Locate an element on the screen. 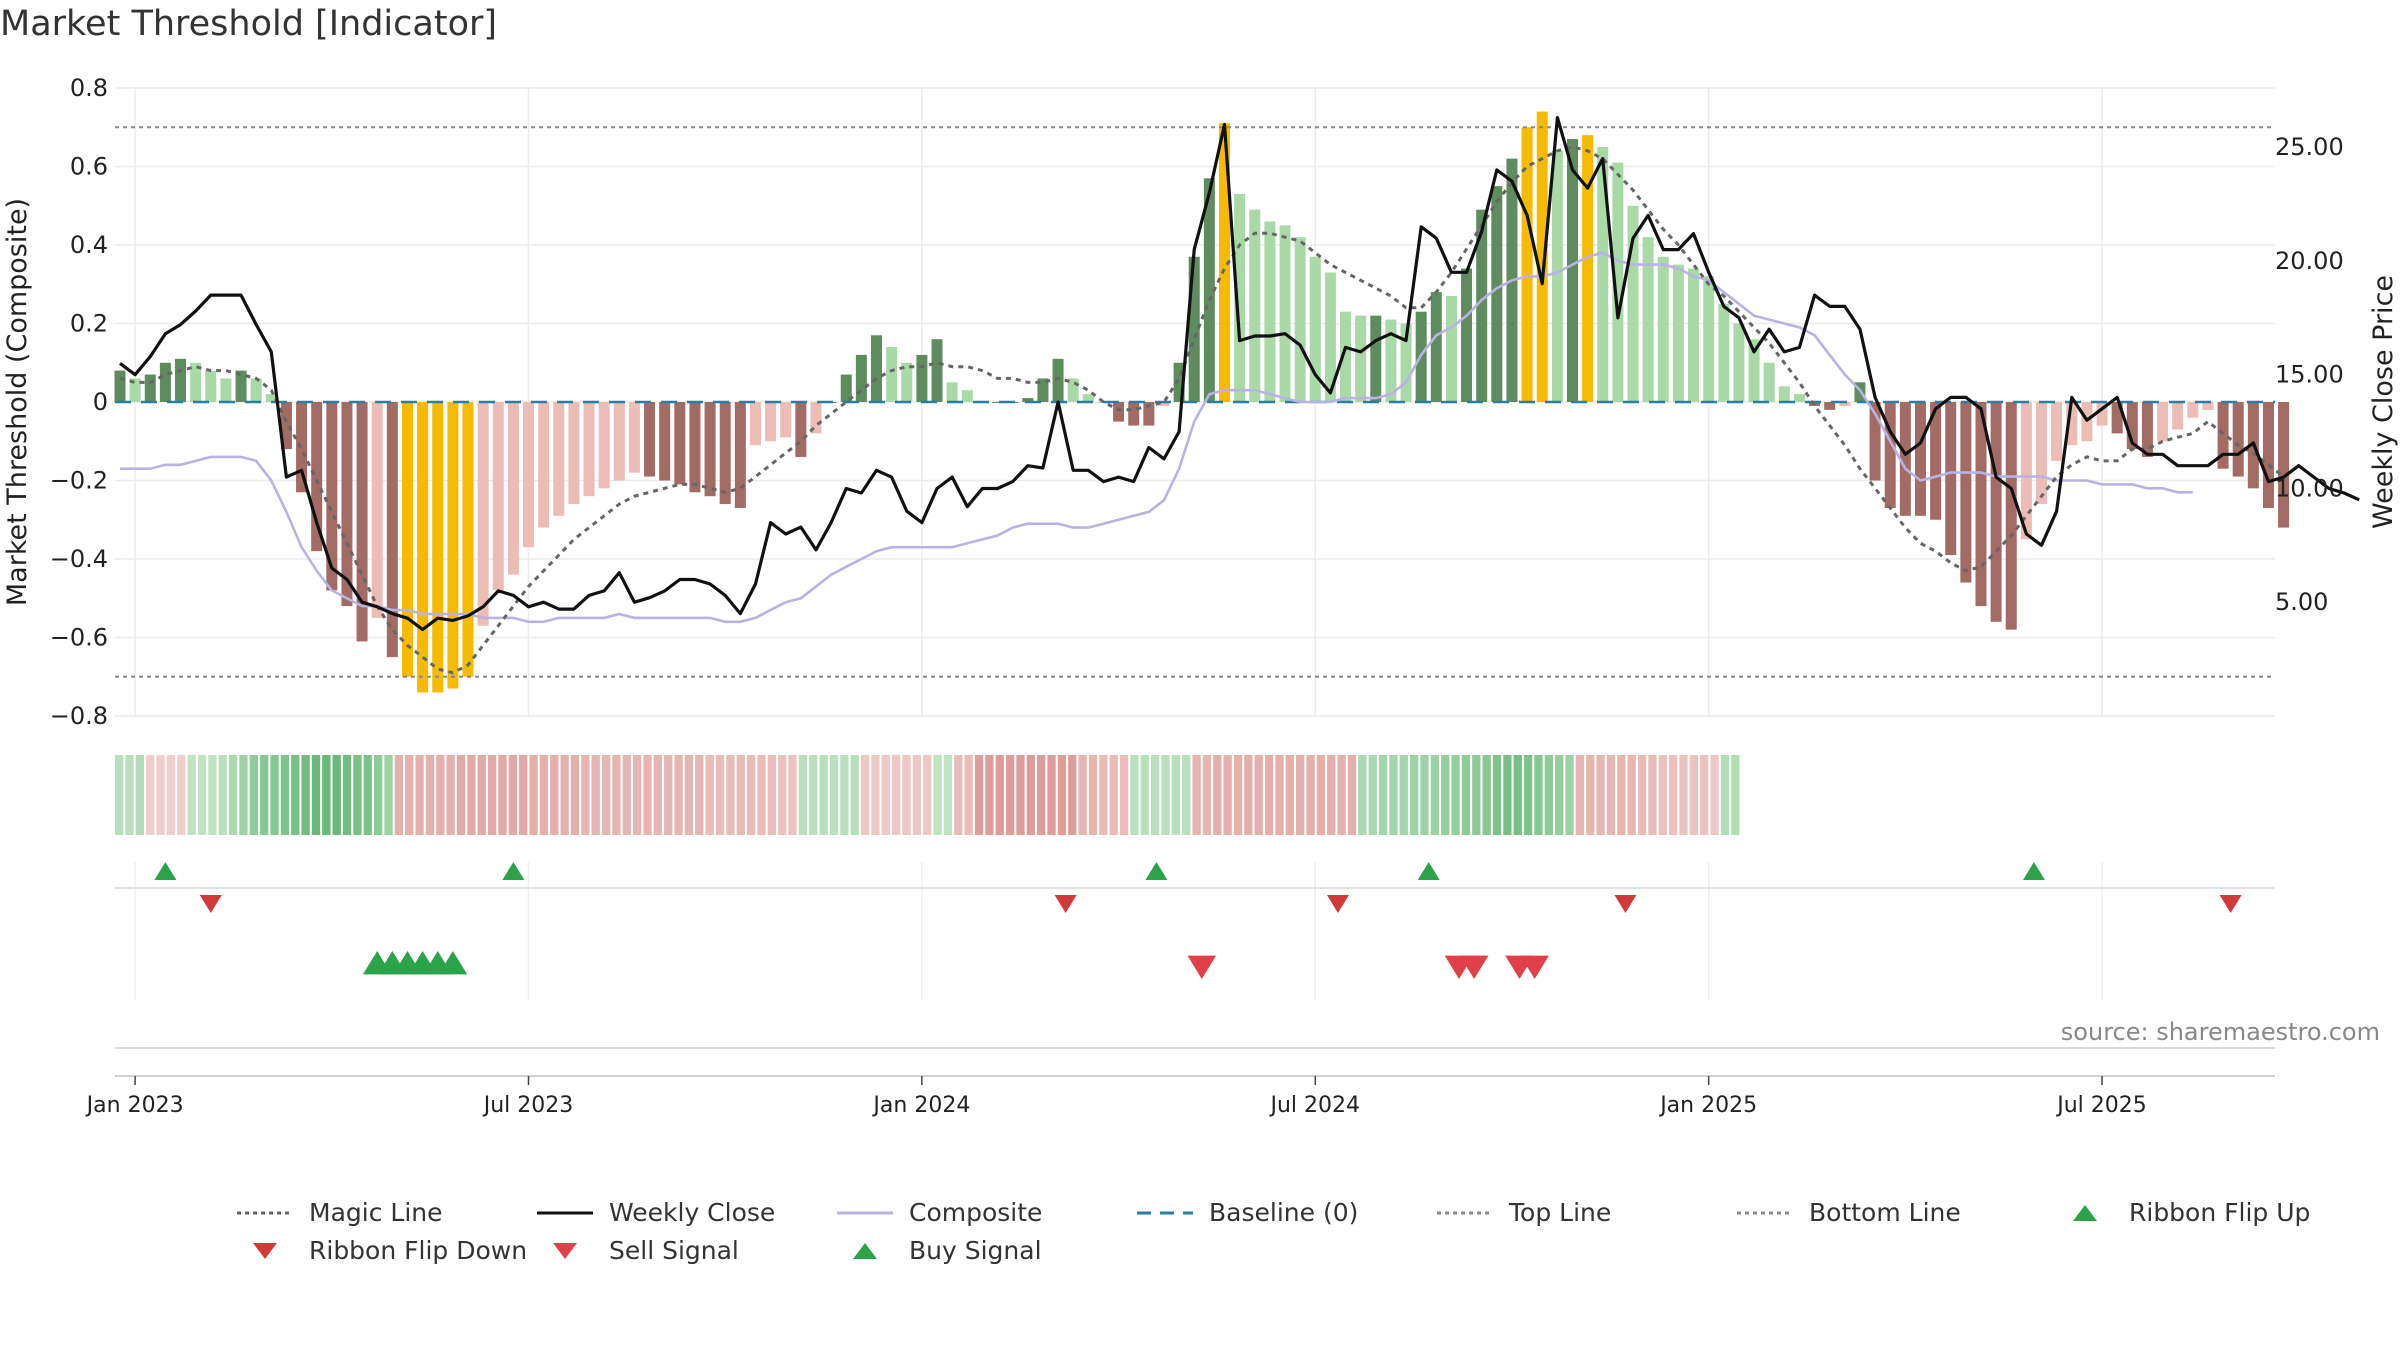 This screenshot has height=1350, width=2400. legend-label: Weekly Close is located at coordinates (692, 1212).